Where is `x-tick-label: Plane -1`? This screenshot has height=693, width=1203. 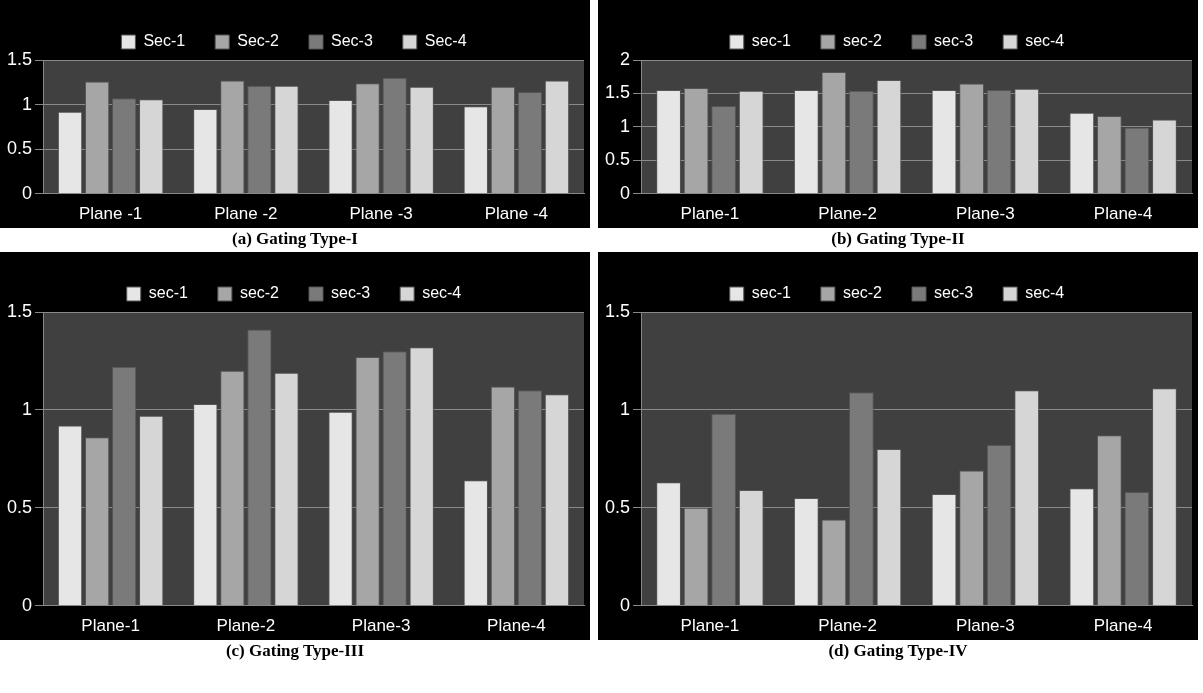
x-tick-label: Plane -1 is located at coordinates (110, 214).